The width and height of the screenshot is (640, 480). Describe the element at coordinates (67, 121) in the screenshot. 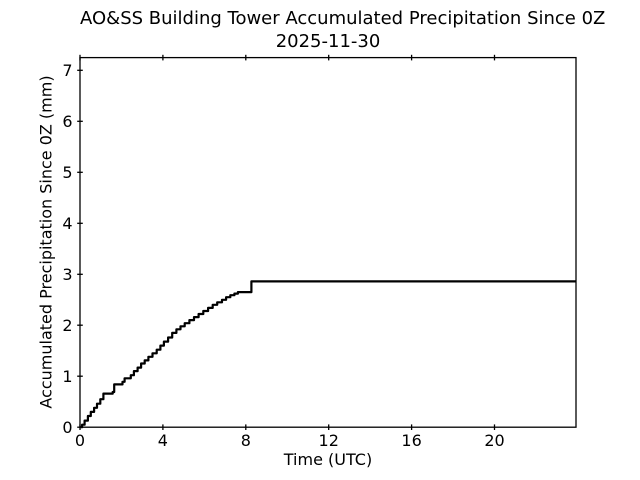

I see `y-tick-label: 6` at that location.